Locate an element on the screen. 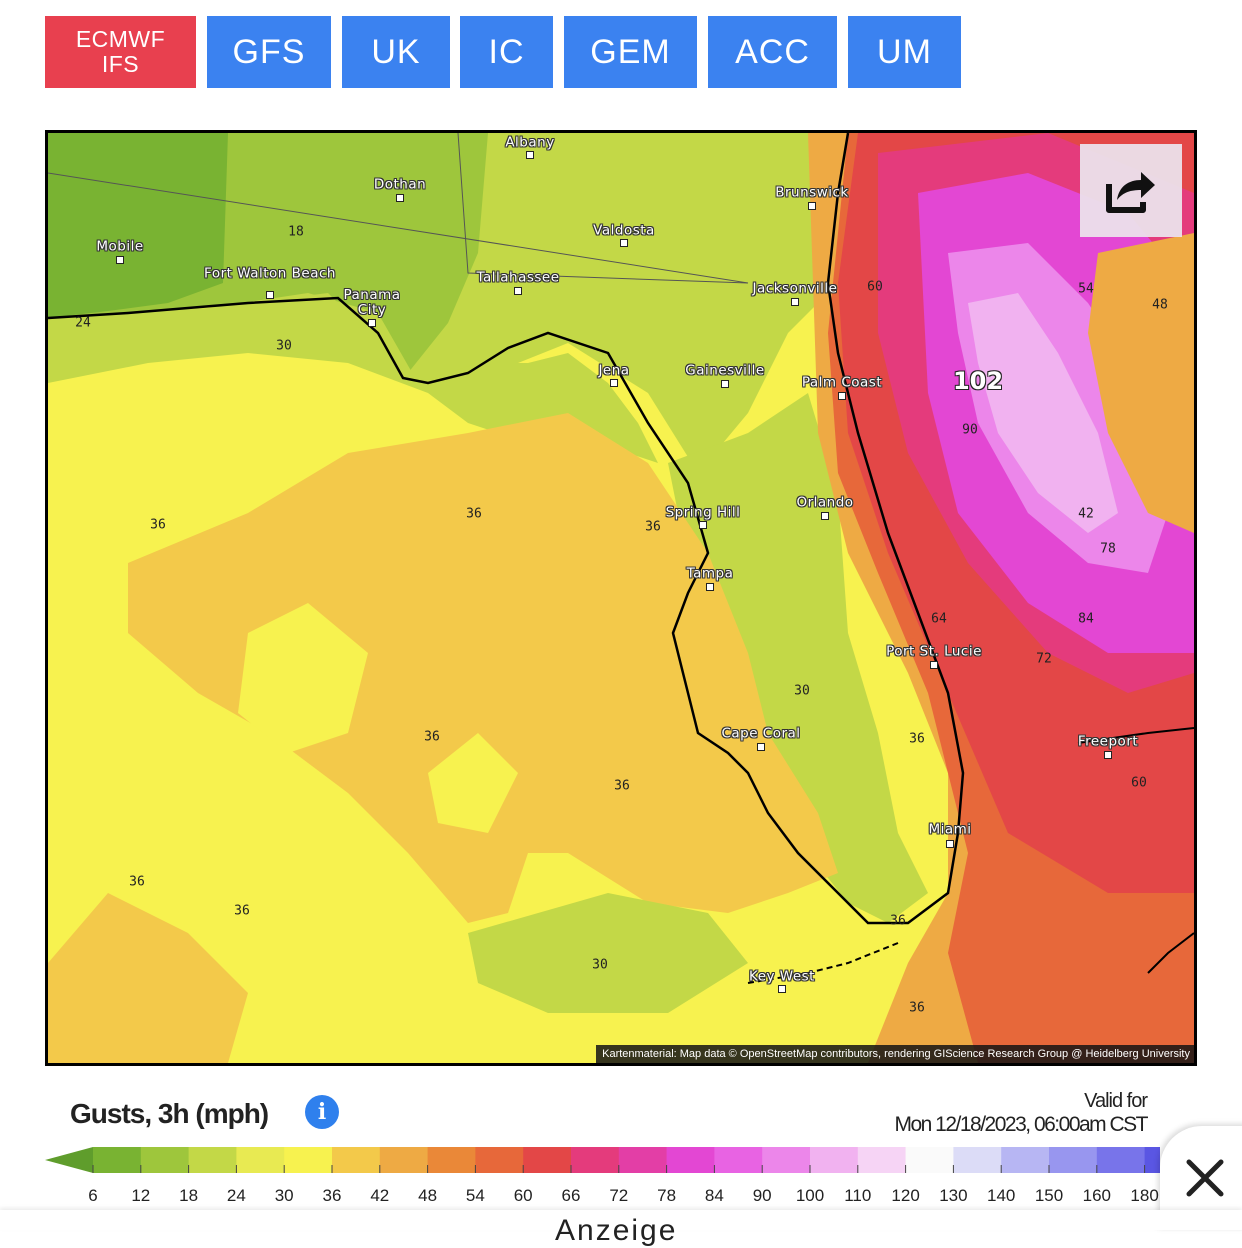  state-border is located at coordinates (398, 228).